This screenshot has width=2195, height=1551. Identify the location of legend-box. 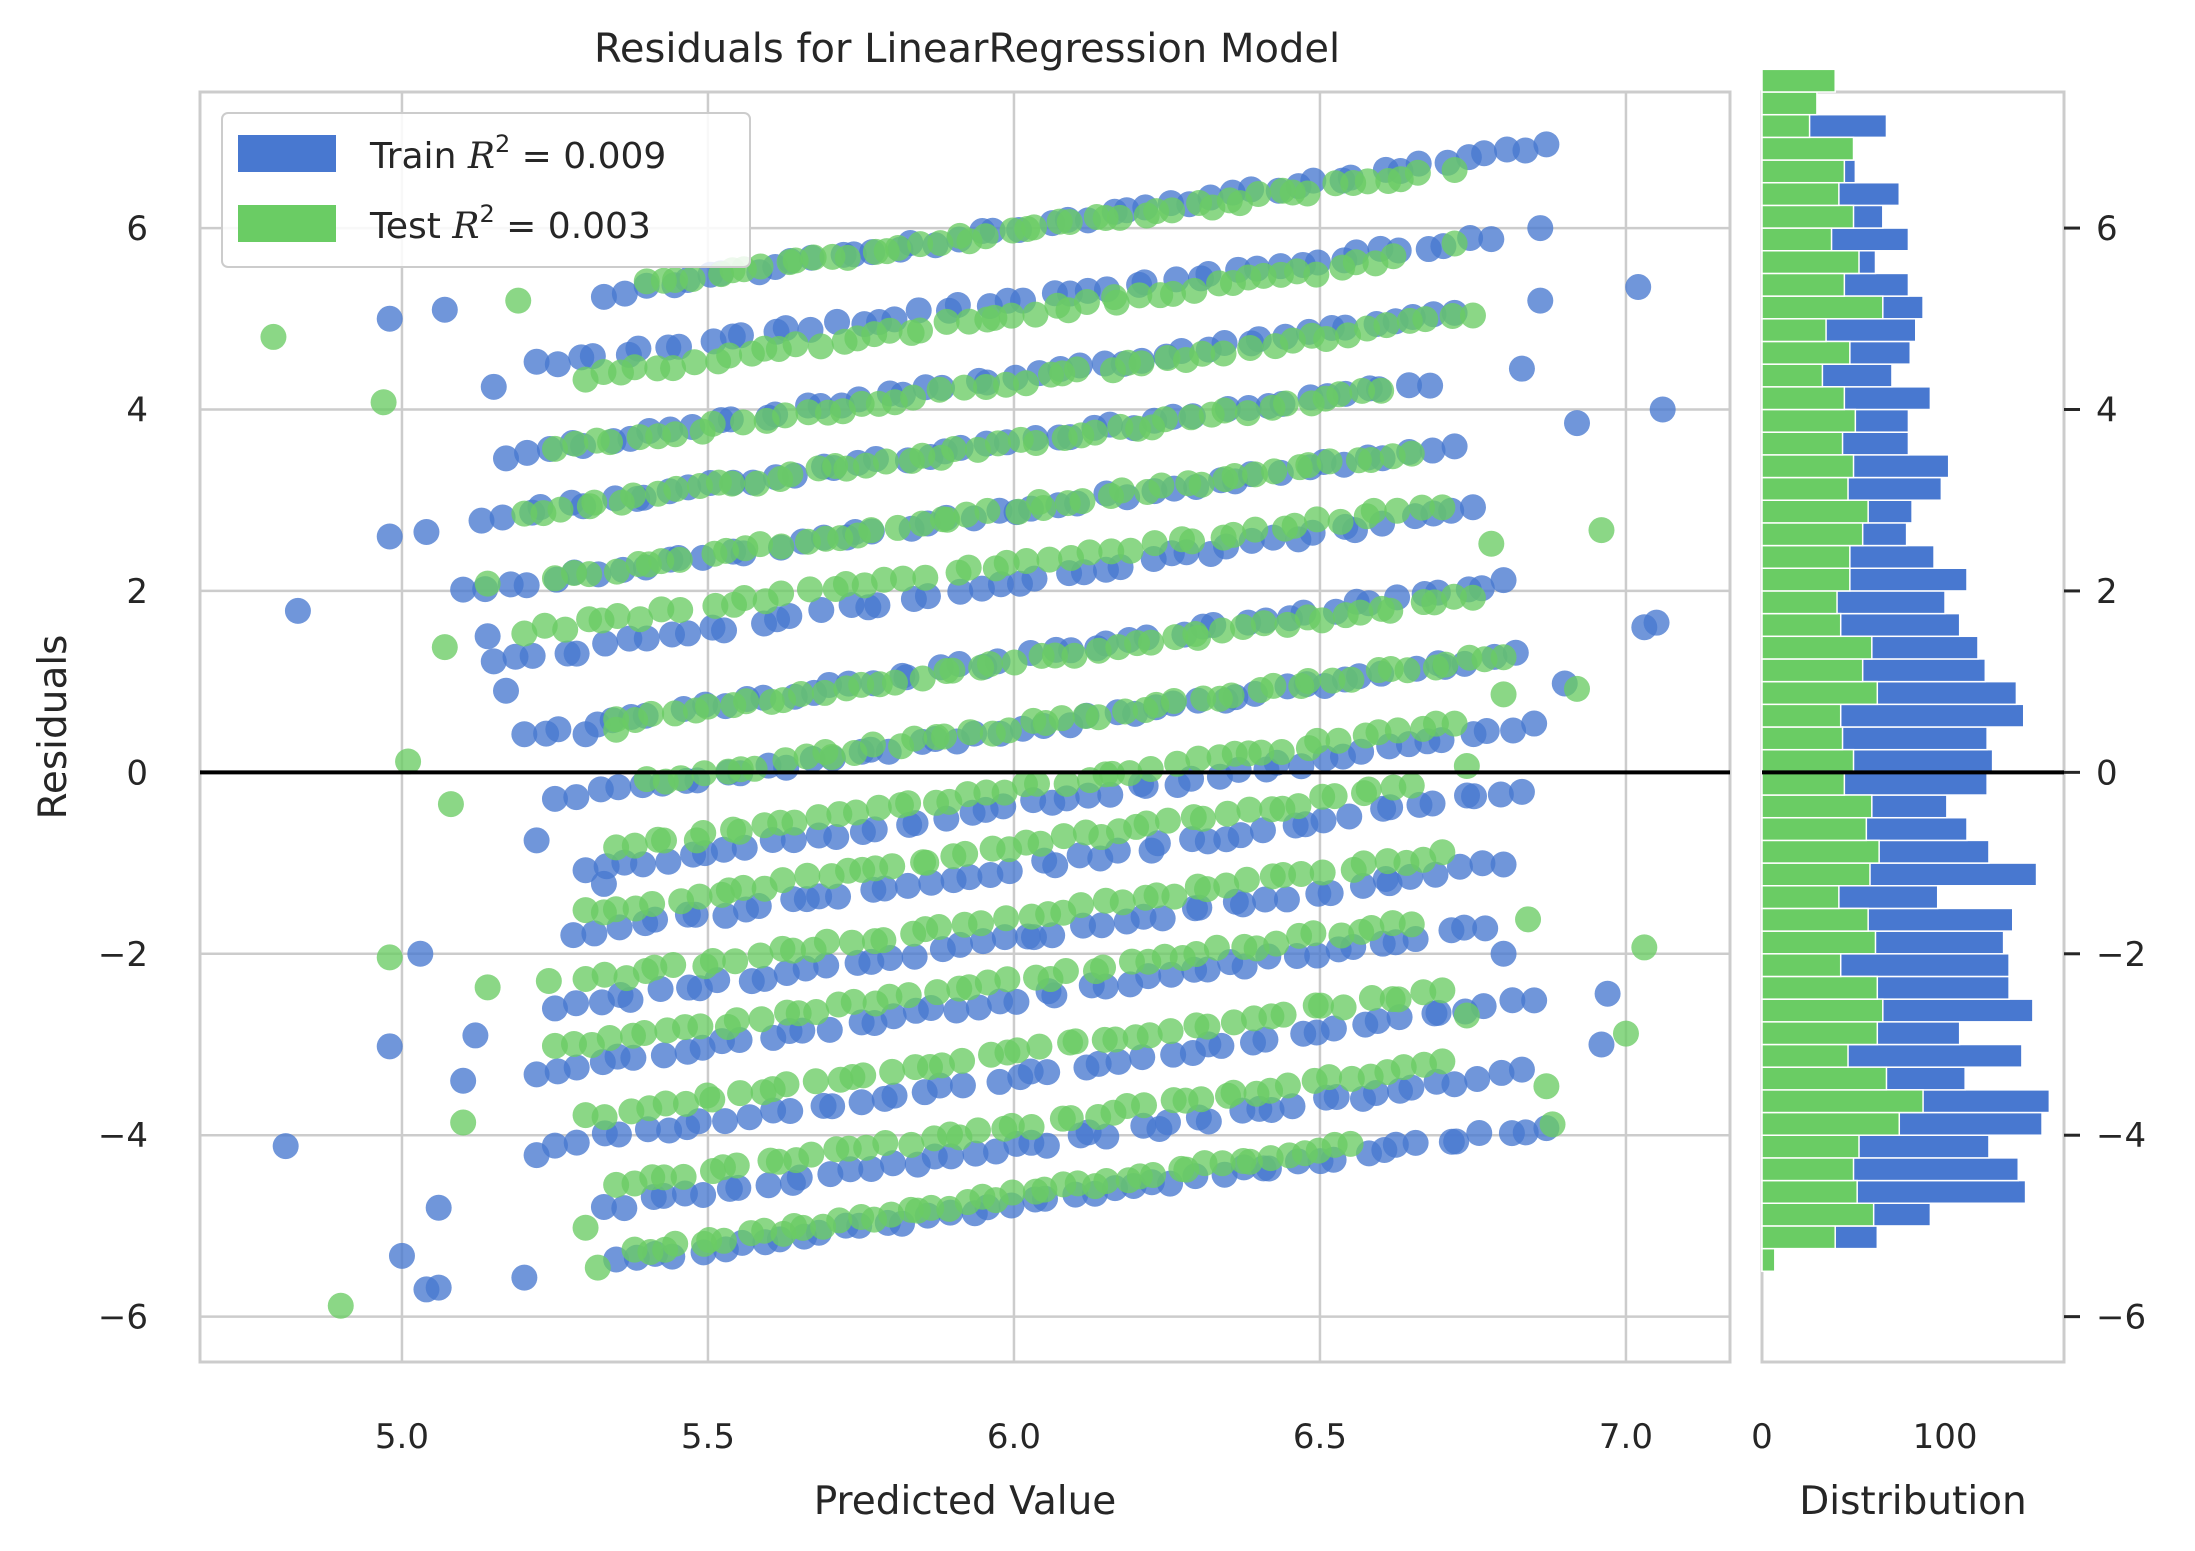
(486, 190).